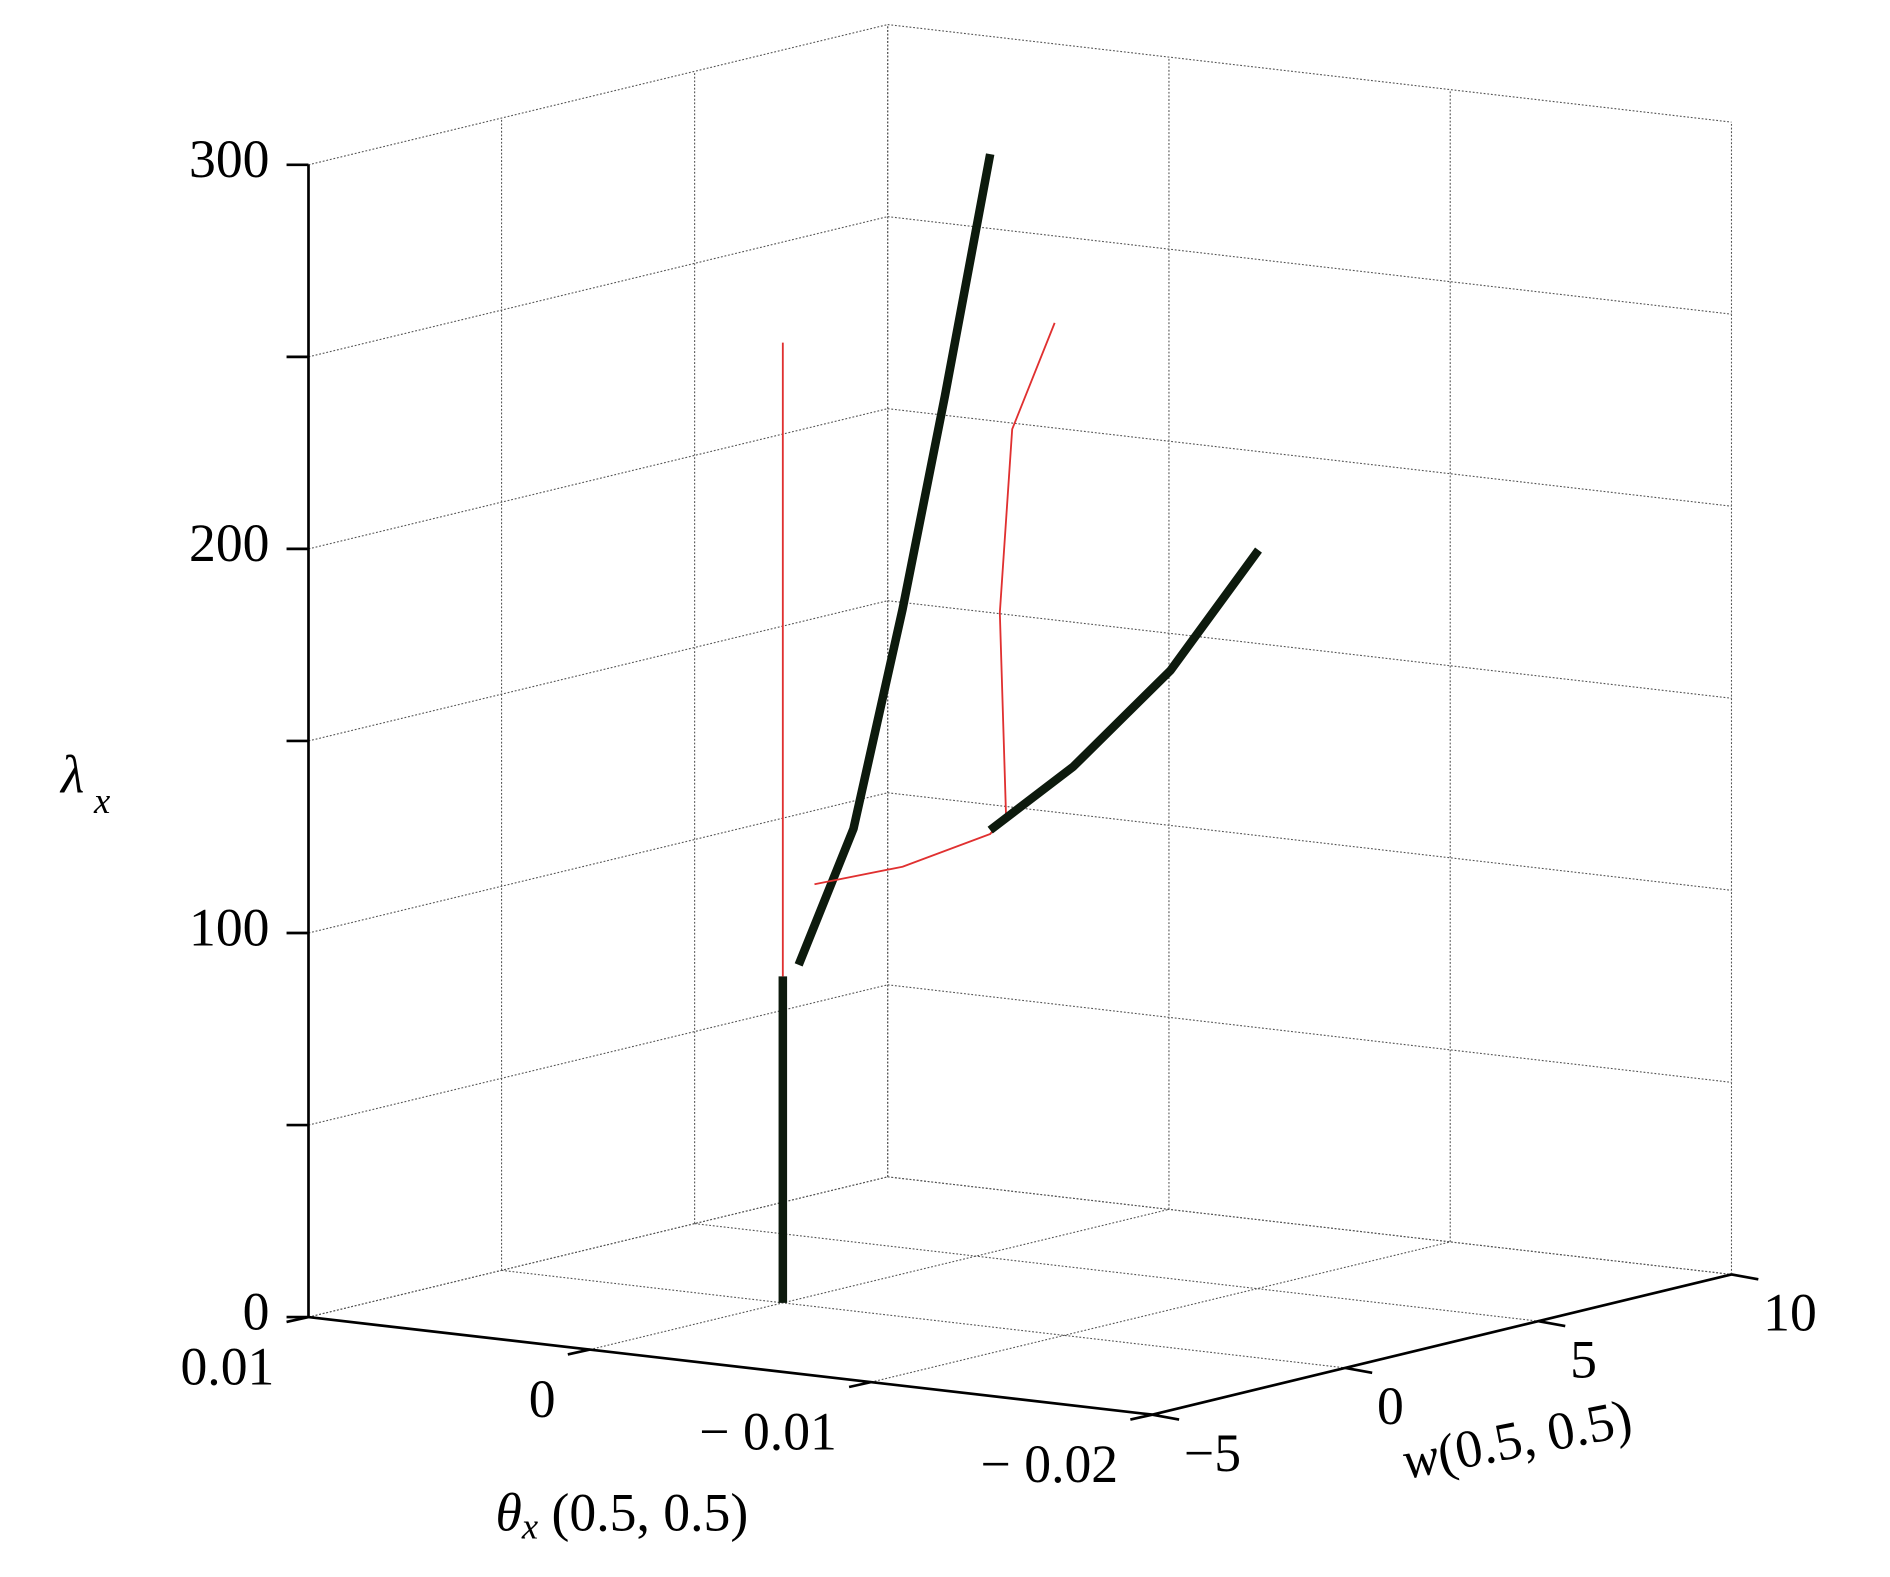  What do you see at coordinates (227, 1366) in the screenshot?
I see `x-tick-label: 0.01` at bounding box center [227, 1366].